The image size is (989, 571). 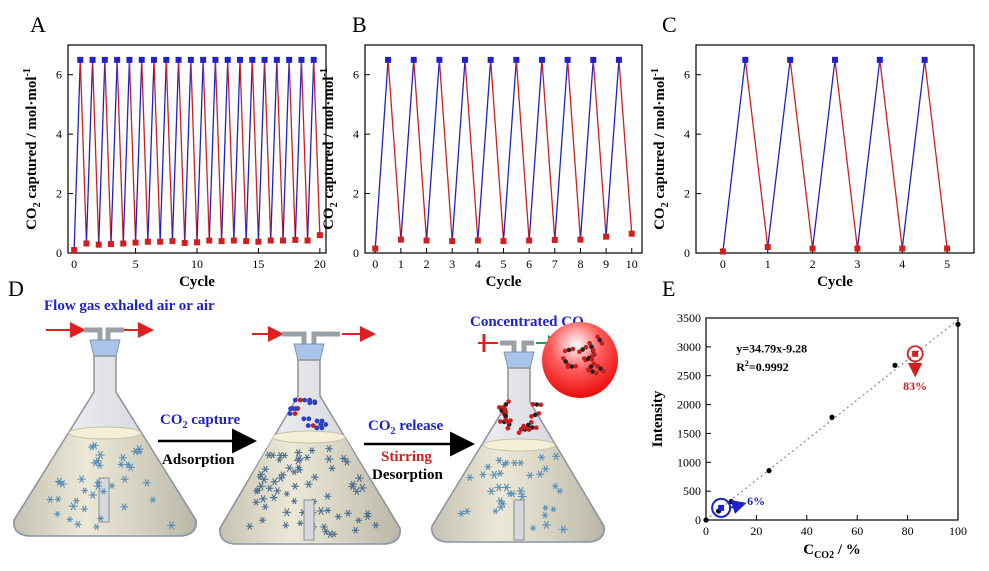 I want to click on stirring-label: Stirring, so click(x=406, y=457).